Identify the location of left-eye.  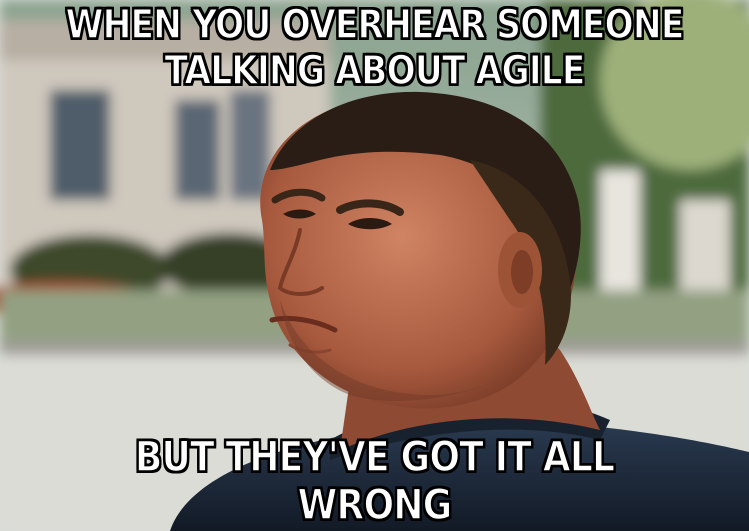
(299, 214).